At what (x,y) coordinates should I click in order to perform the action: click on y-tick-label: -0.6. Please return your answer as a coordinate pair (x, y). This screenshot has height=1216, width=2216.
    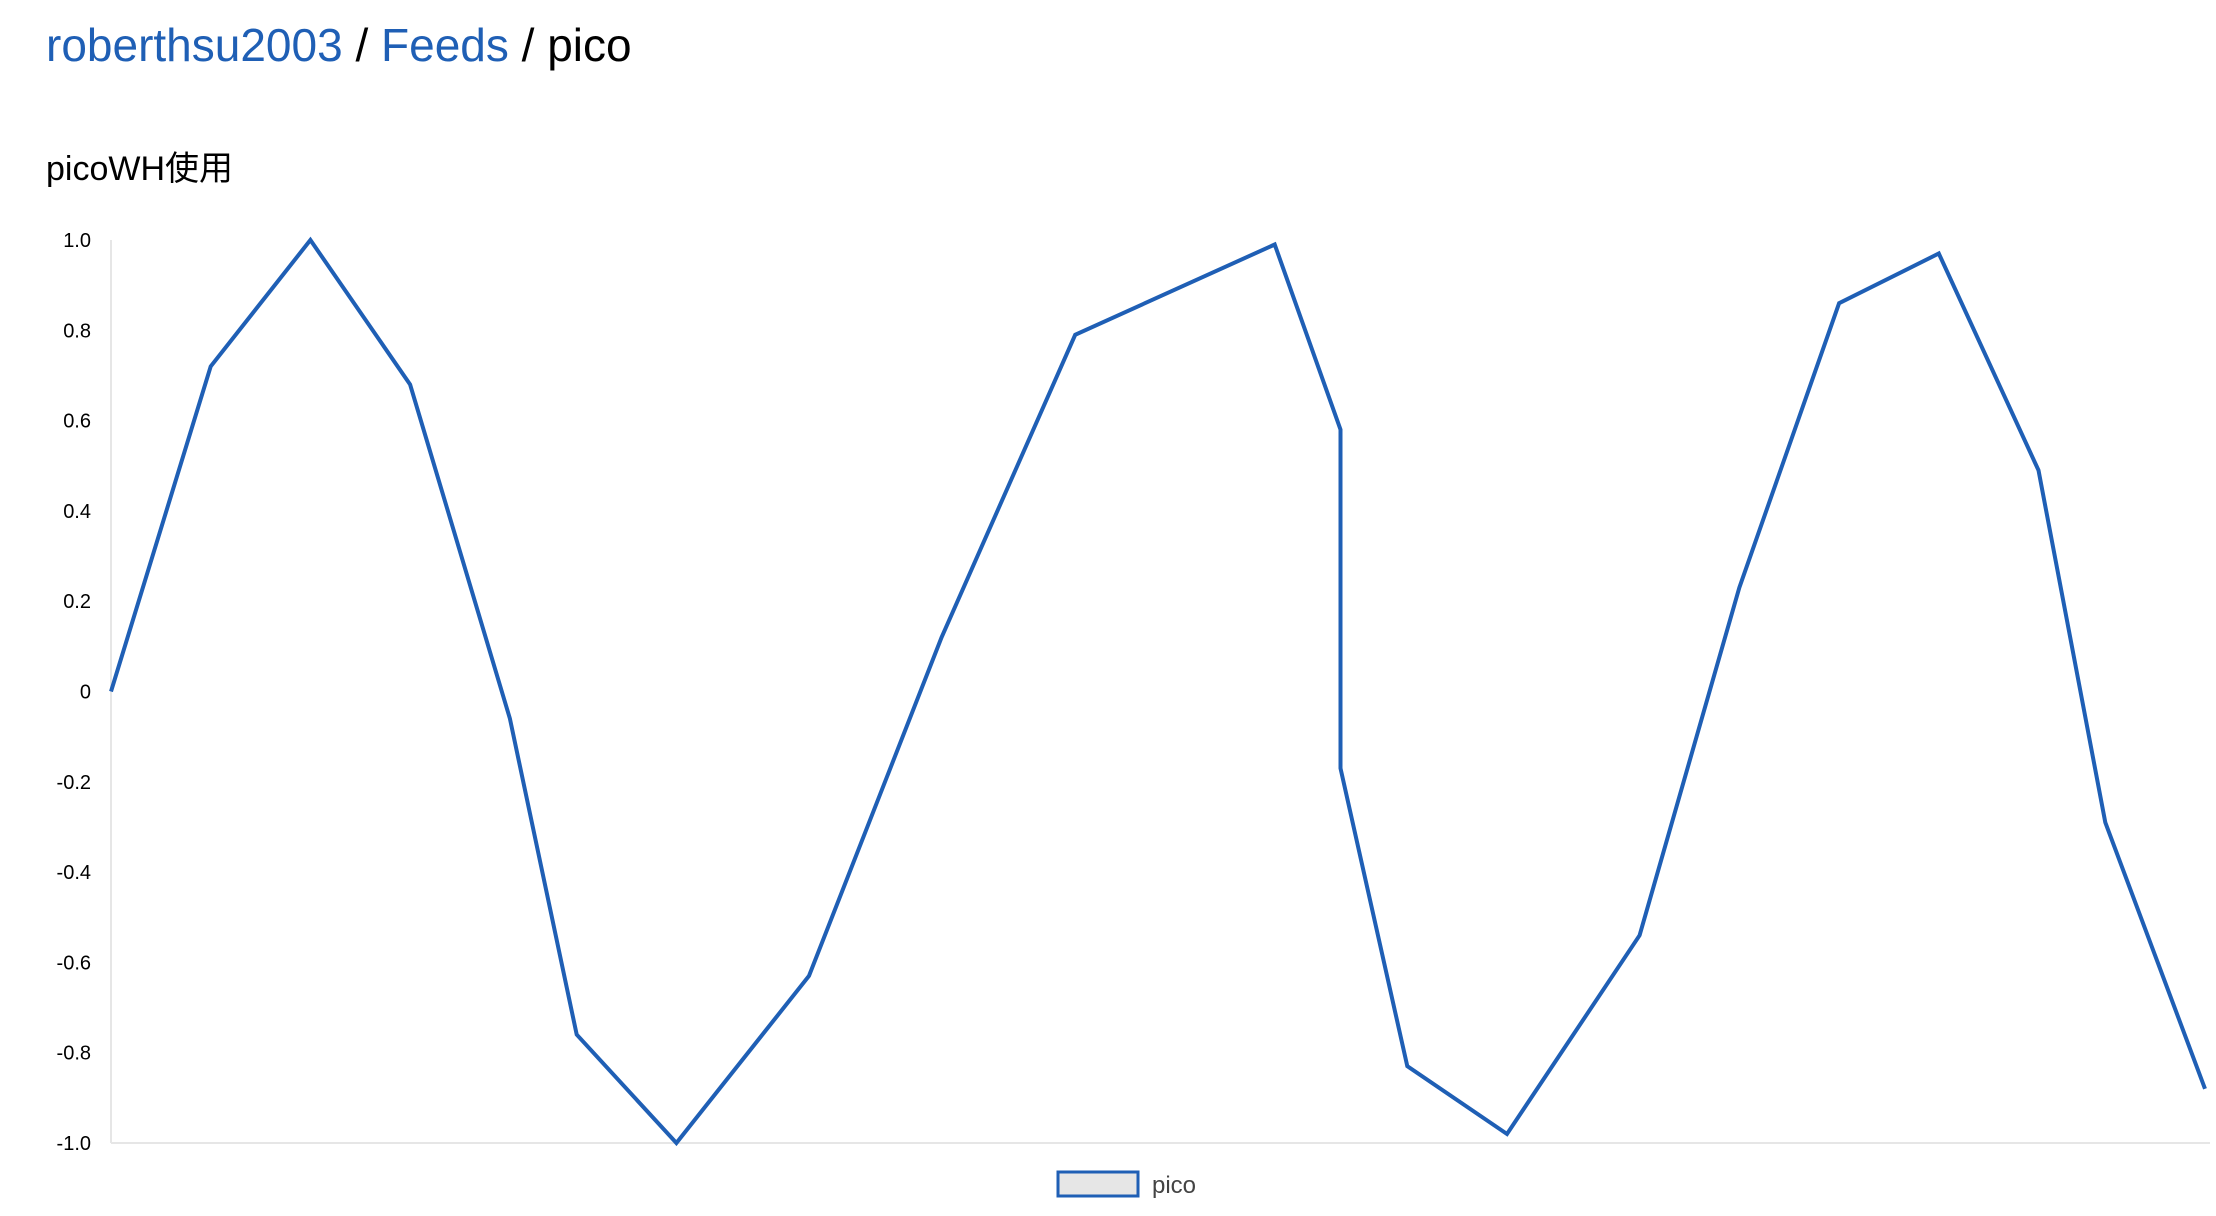
    Looking at the image, I should click on (74, 963).